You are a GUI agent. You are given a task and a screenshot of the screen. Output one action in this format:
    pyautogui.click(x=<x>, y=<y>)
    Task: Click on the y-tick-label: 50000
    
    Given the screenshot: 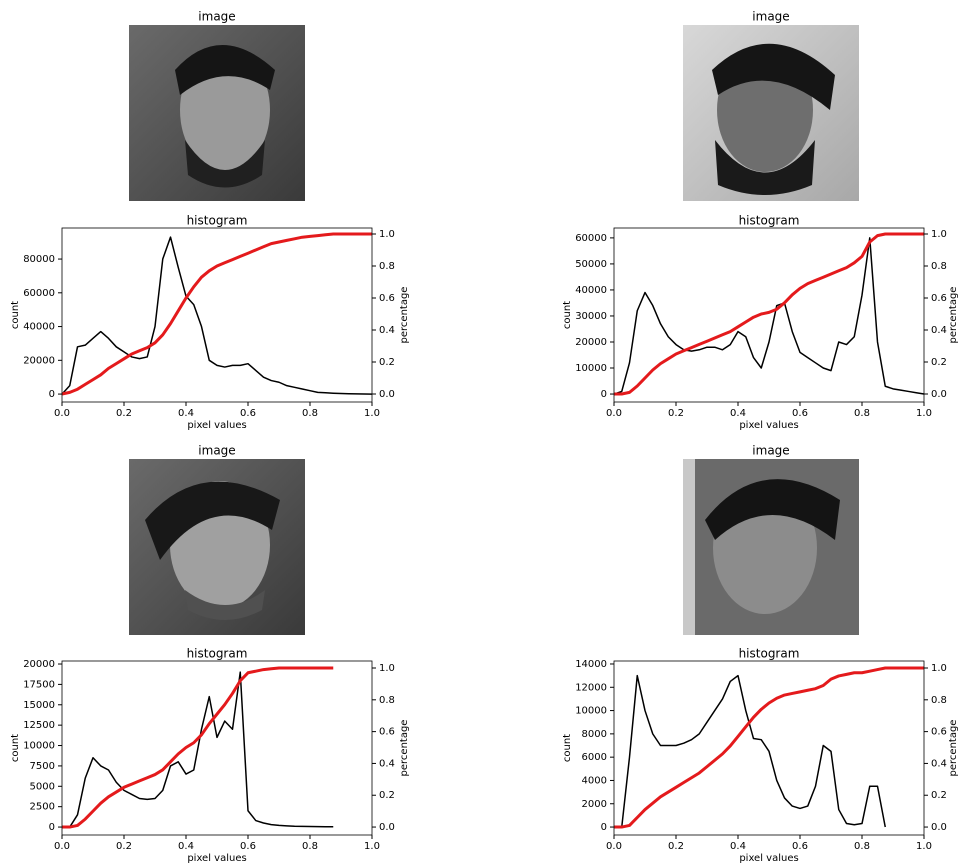 What is the action you would take?
    pyautogui.click(x=591, y=264)
    